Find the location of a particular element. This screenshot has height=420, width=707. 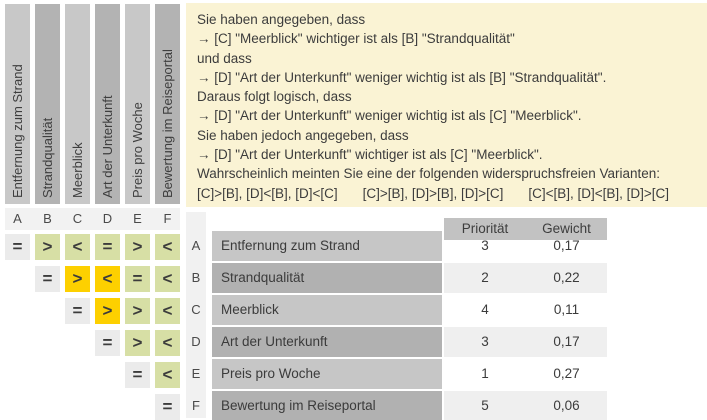

priority-value-c: 4 is located at coordinates (485, 309).